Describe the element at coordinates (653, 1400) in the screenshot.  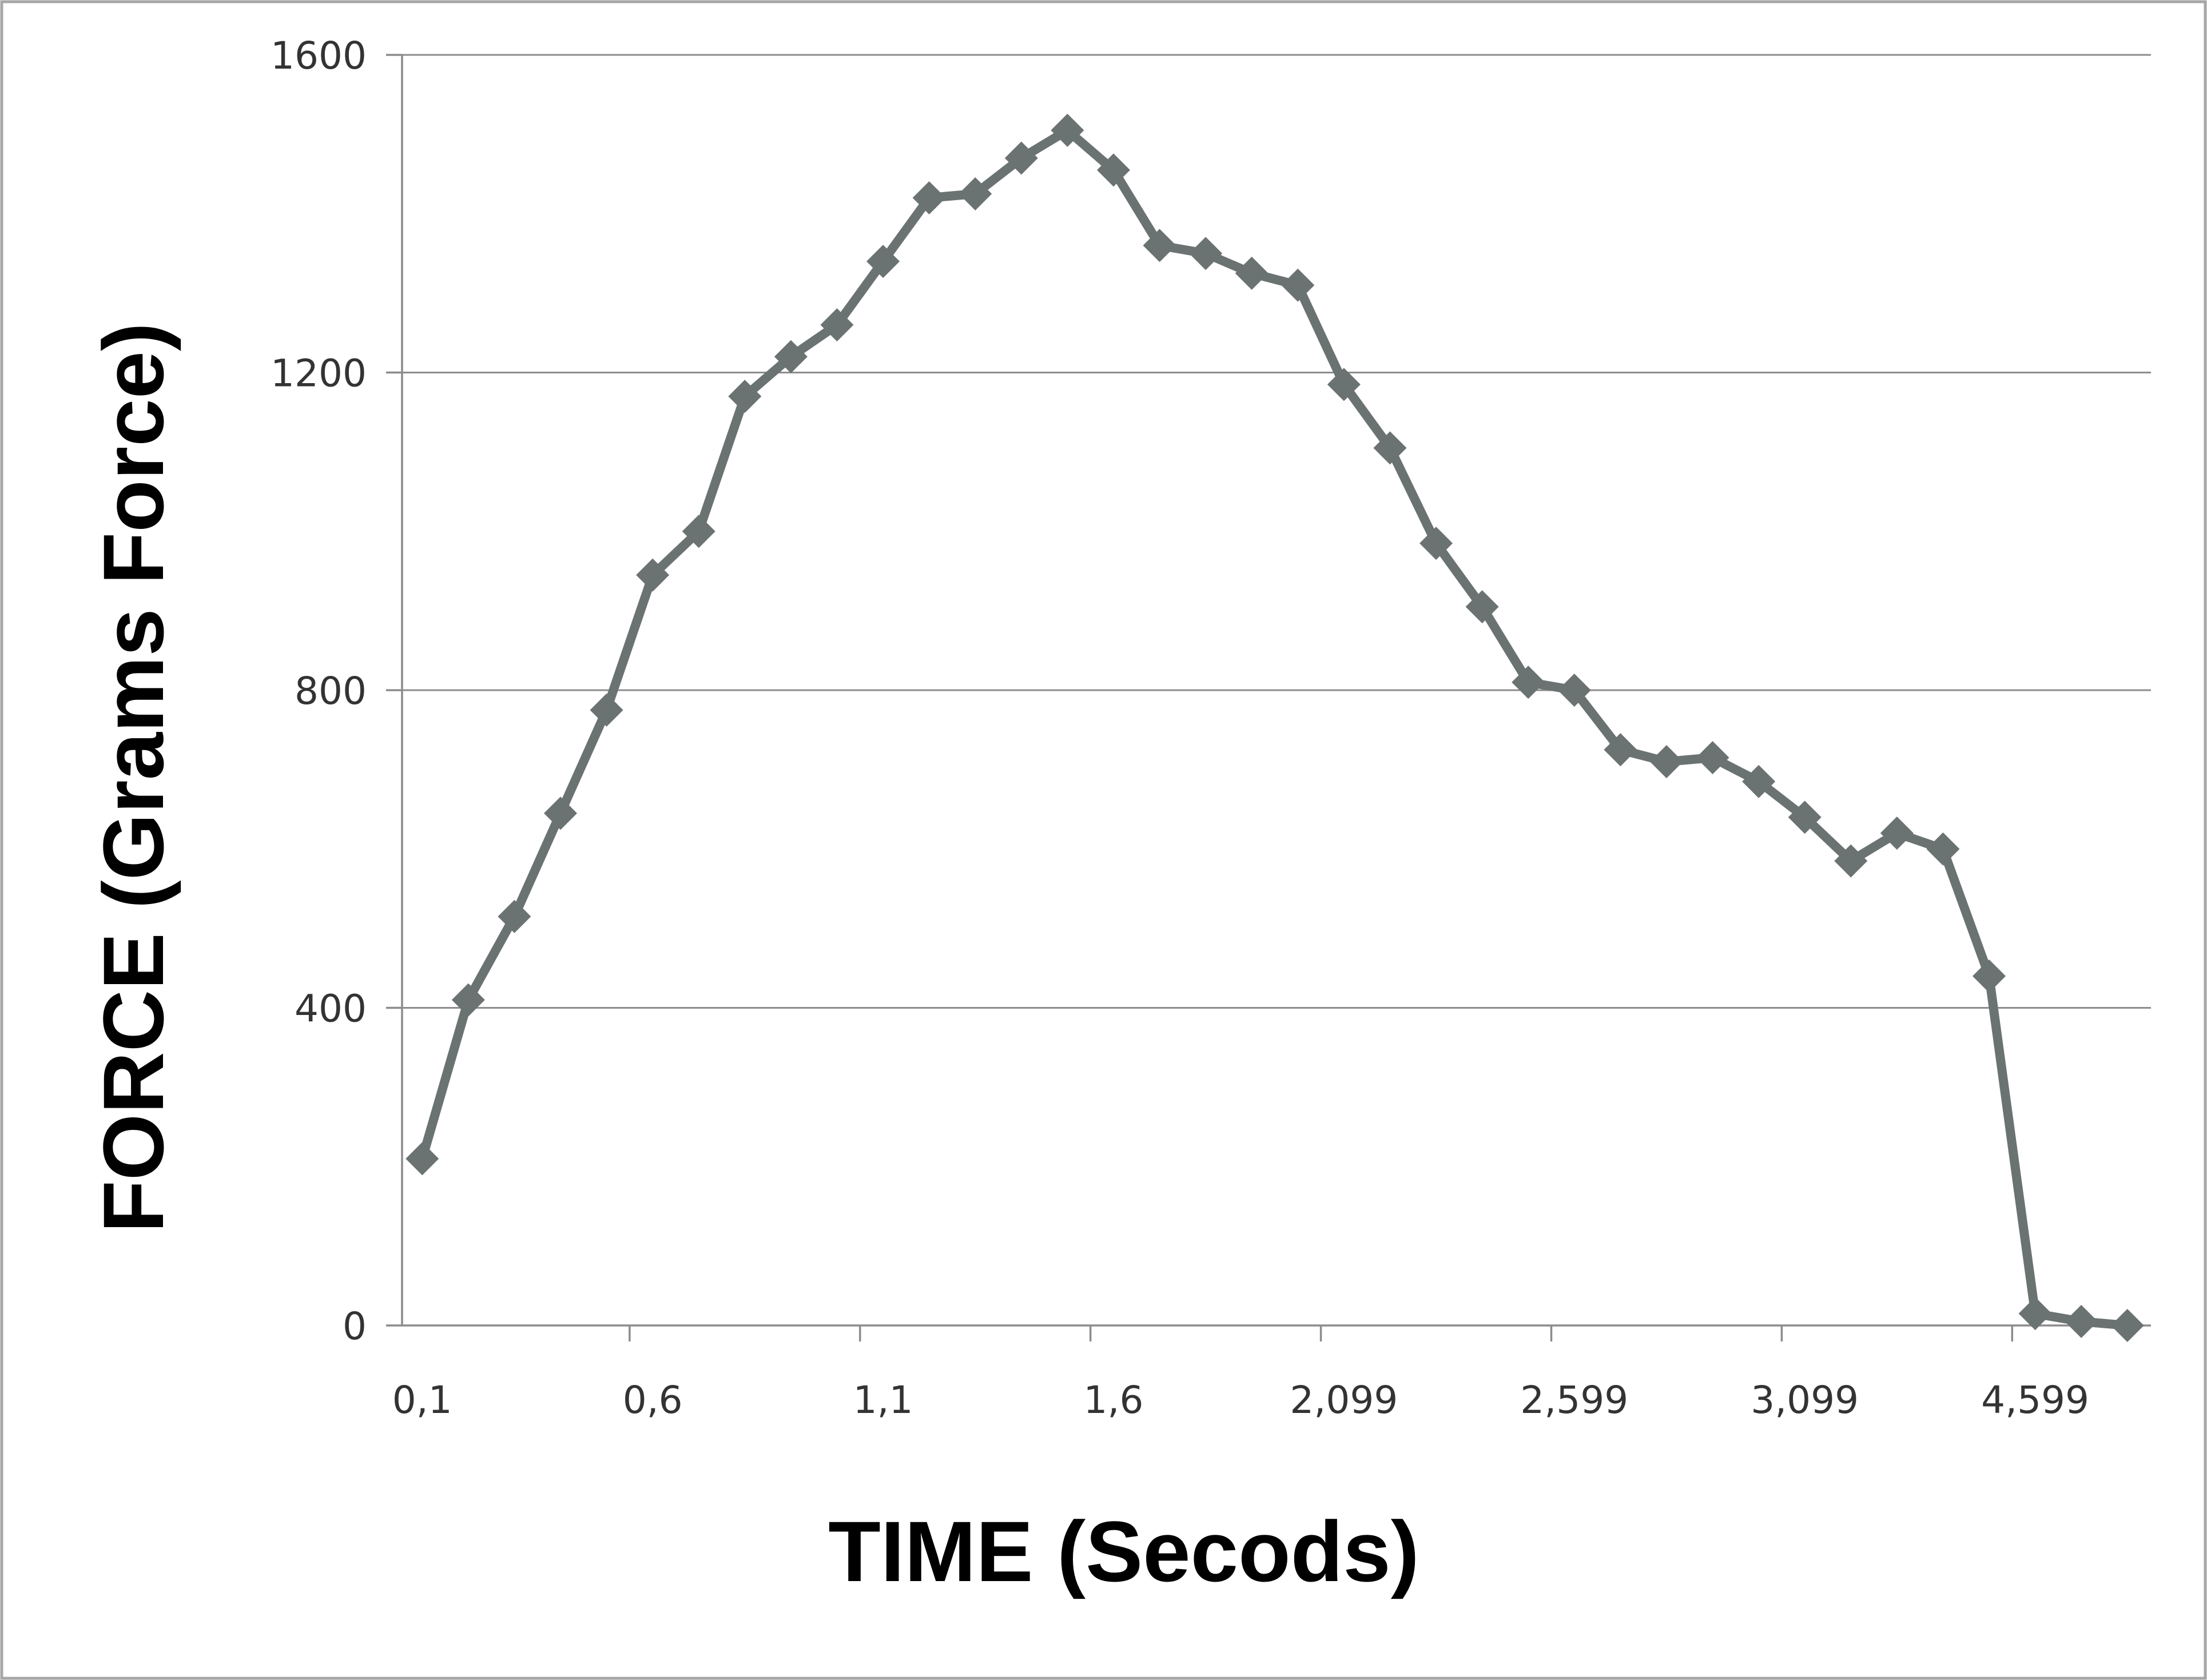
I see `x-tick-label: 0,6` at that location.